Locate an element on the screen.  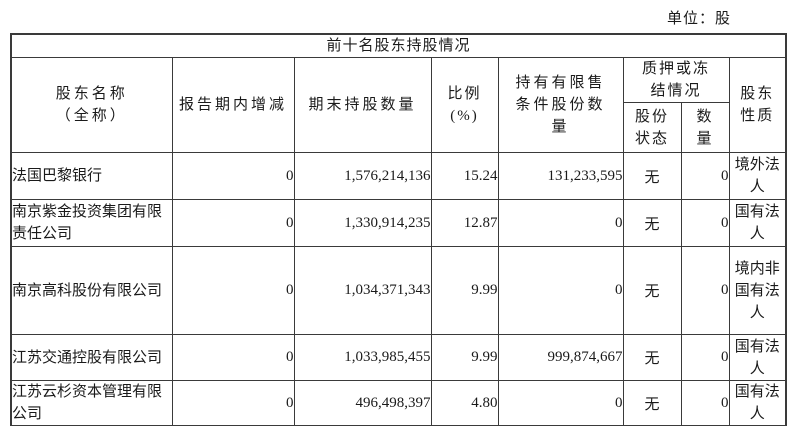
cell-nature: 境外法人 is located at coordinates (757, 176).